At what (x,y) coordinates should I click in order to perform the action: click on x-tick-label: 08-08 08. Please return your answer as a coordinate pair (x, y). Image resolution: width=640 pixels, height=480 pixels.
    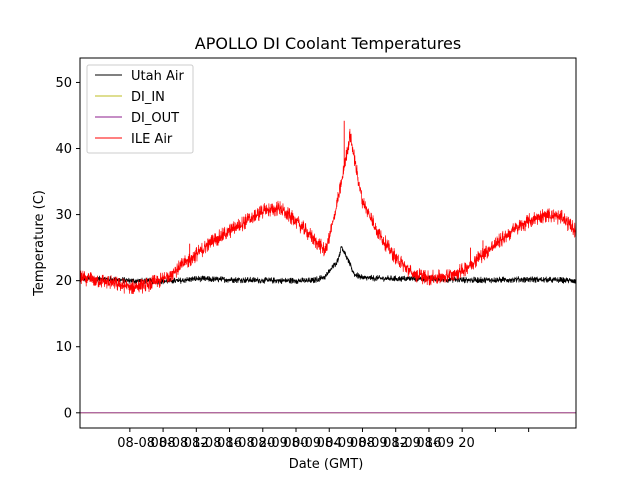
    Looking at the image, I should click on (146, 443).